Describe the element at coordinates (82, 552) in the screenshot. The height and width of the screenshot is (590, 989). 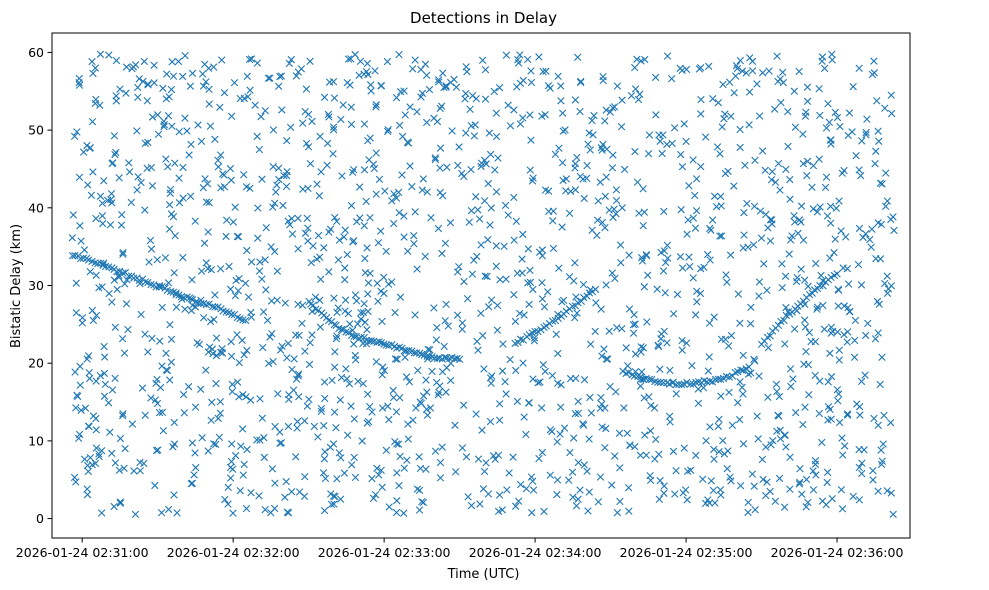
I see `x-tick-label: 2026-01-24 02:31:00` at that location.